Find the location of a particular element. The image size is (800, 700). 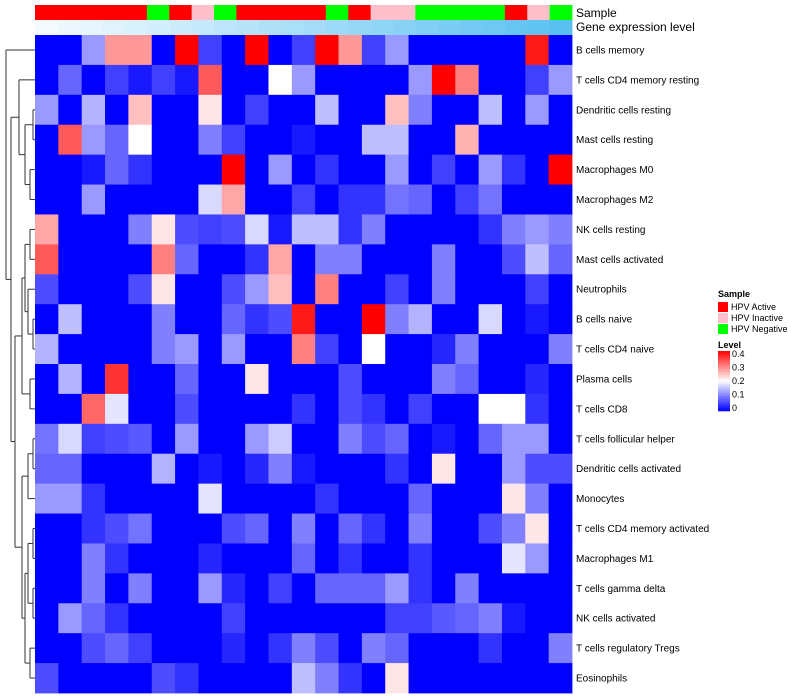

level-legend-tick: 0.1 is located at coordinates (738, 395).